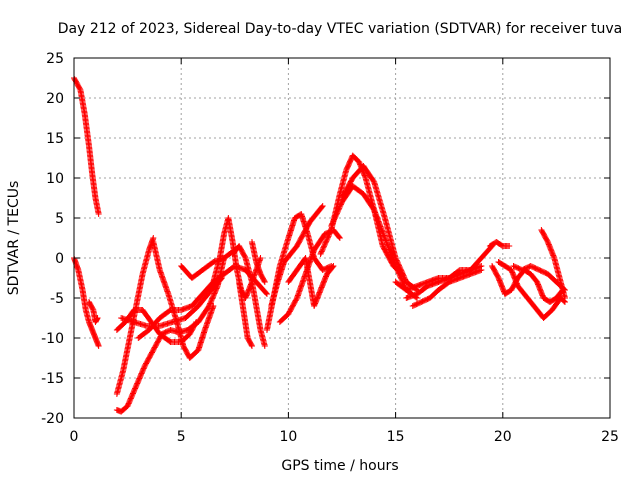  Describe the element at coordinates (59, 219) in the screenshot. I see `y-tick-label: 5` at that location.